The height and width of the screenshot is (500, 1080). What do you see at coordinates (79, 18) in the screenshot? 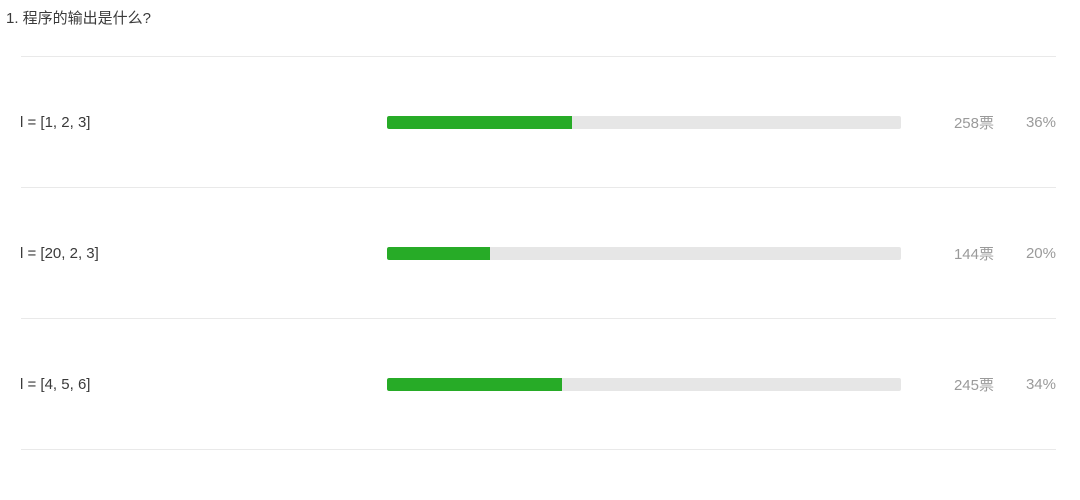
I see `poll-question: 1. 程序的输出是什么?` at bounding box center [79, 18].